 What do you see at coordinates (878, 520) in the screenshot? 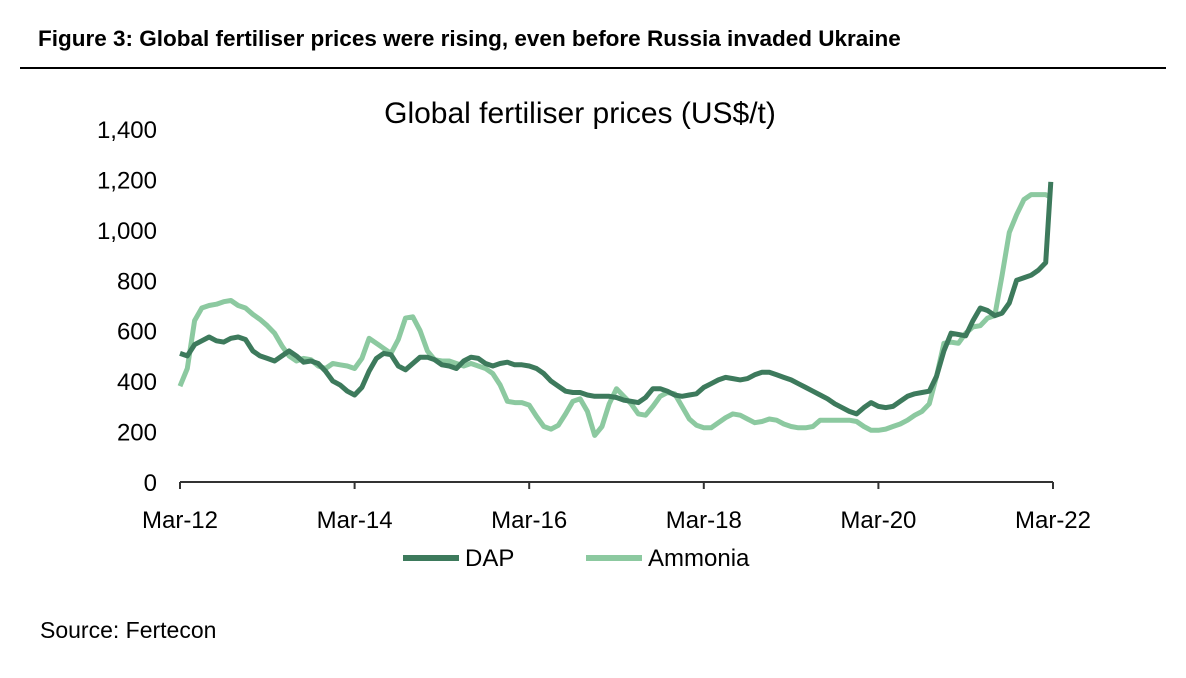
I see `x-tick-label: Mar-20` at bounding box center [878, 520].